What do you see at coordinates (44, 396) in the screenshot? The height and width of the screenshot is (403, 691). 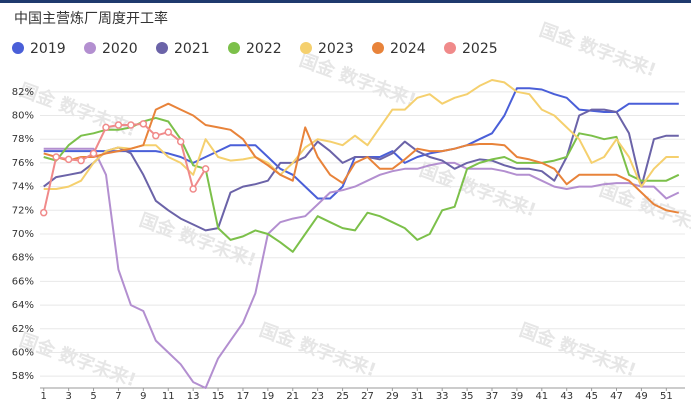 I see `x-tick-label: 1` at bounding box center [44, 396].